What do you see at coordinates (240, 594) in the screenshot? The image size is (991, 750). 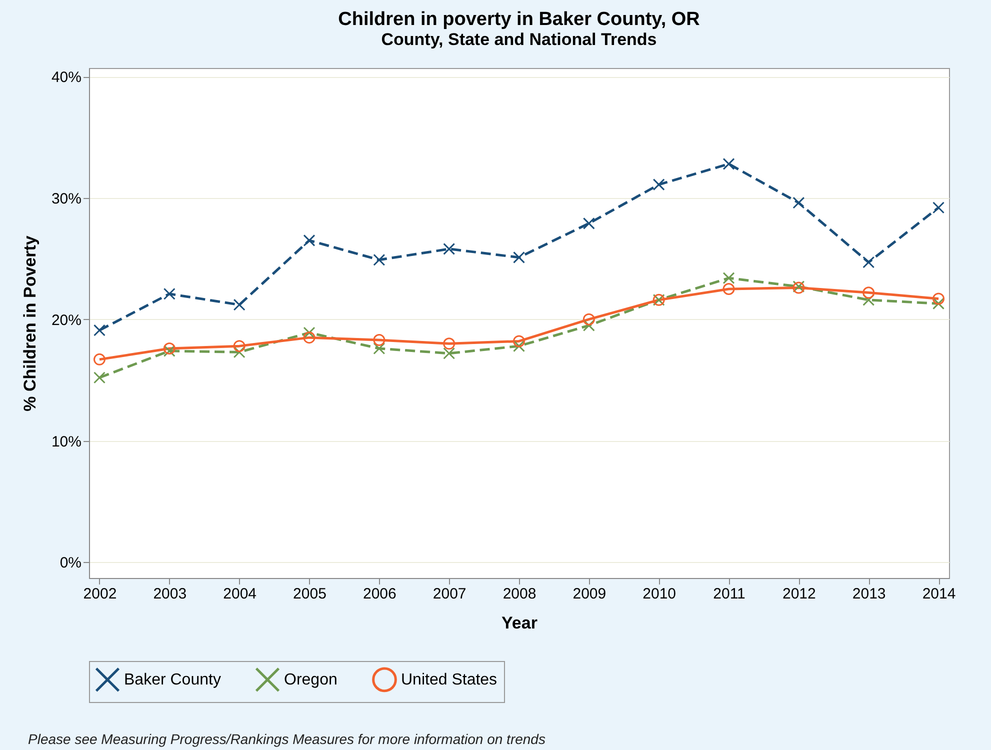 I see `x-tick-label: 2004` at bounding box center [240, 594].